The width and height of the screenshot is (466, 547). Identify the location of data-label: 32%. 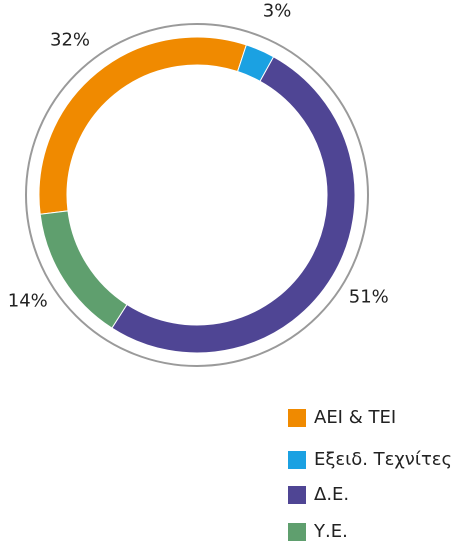
(70, 39).